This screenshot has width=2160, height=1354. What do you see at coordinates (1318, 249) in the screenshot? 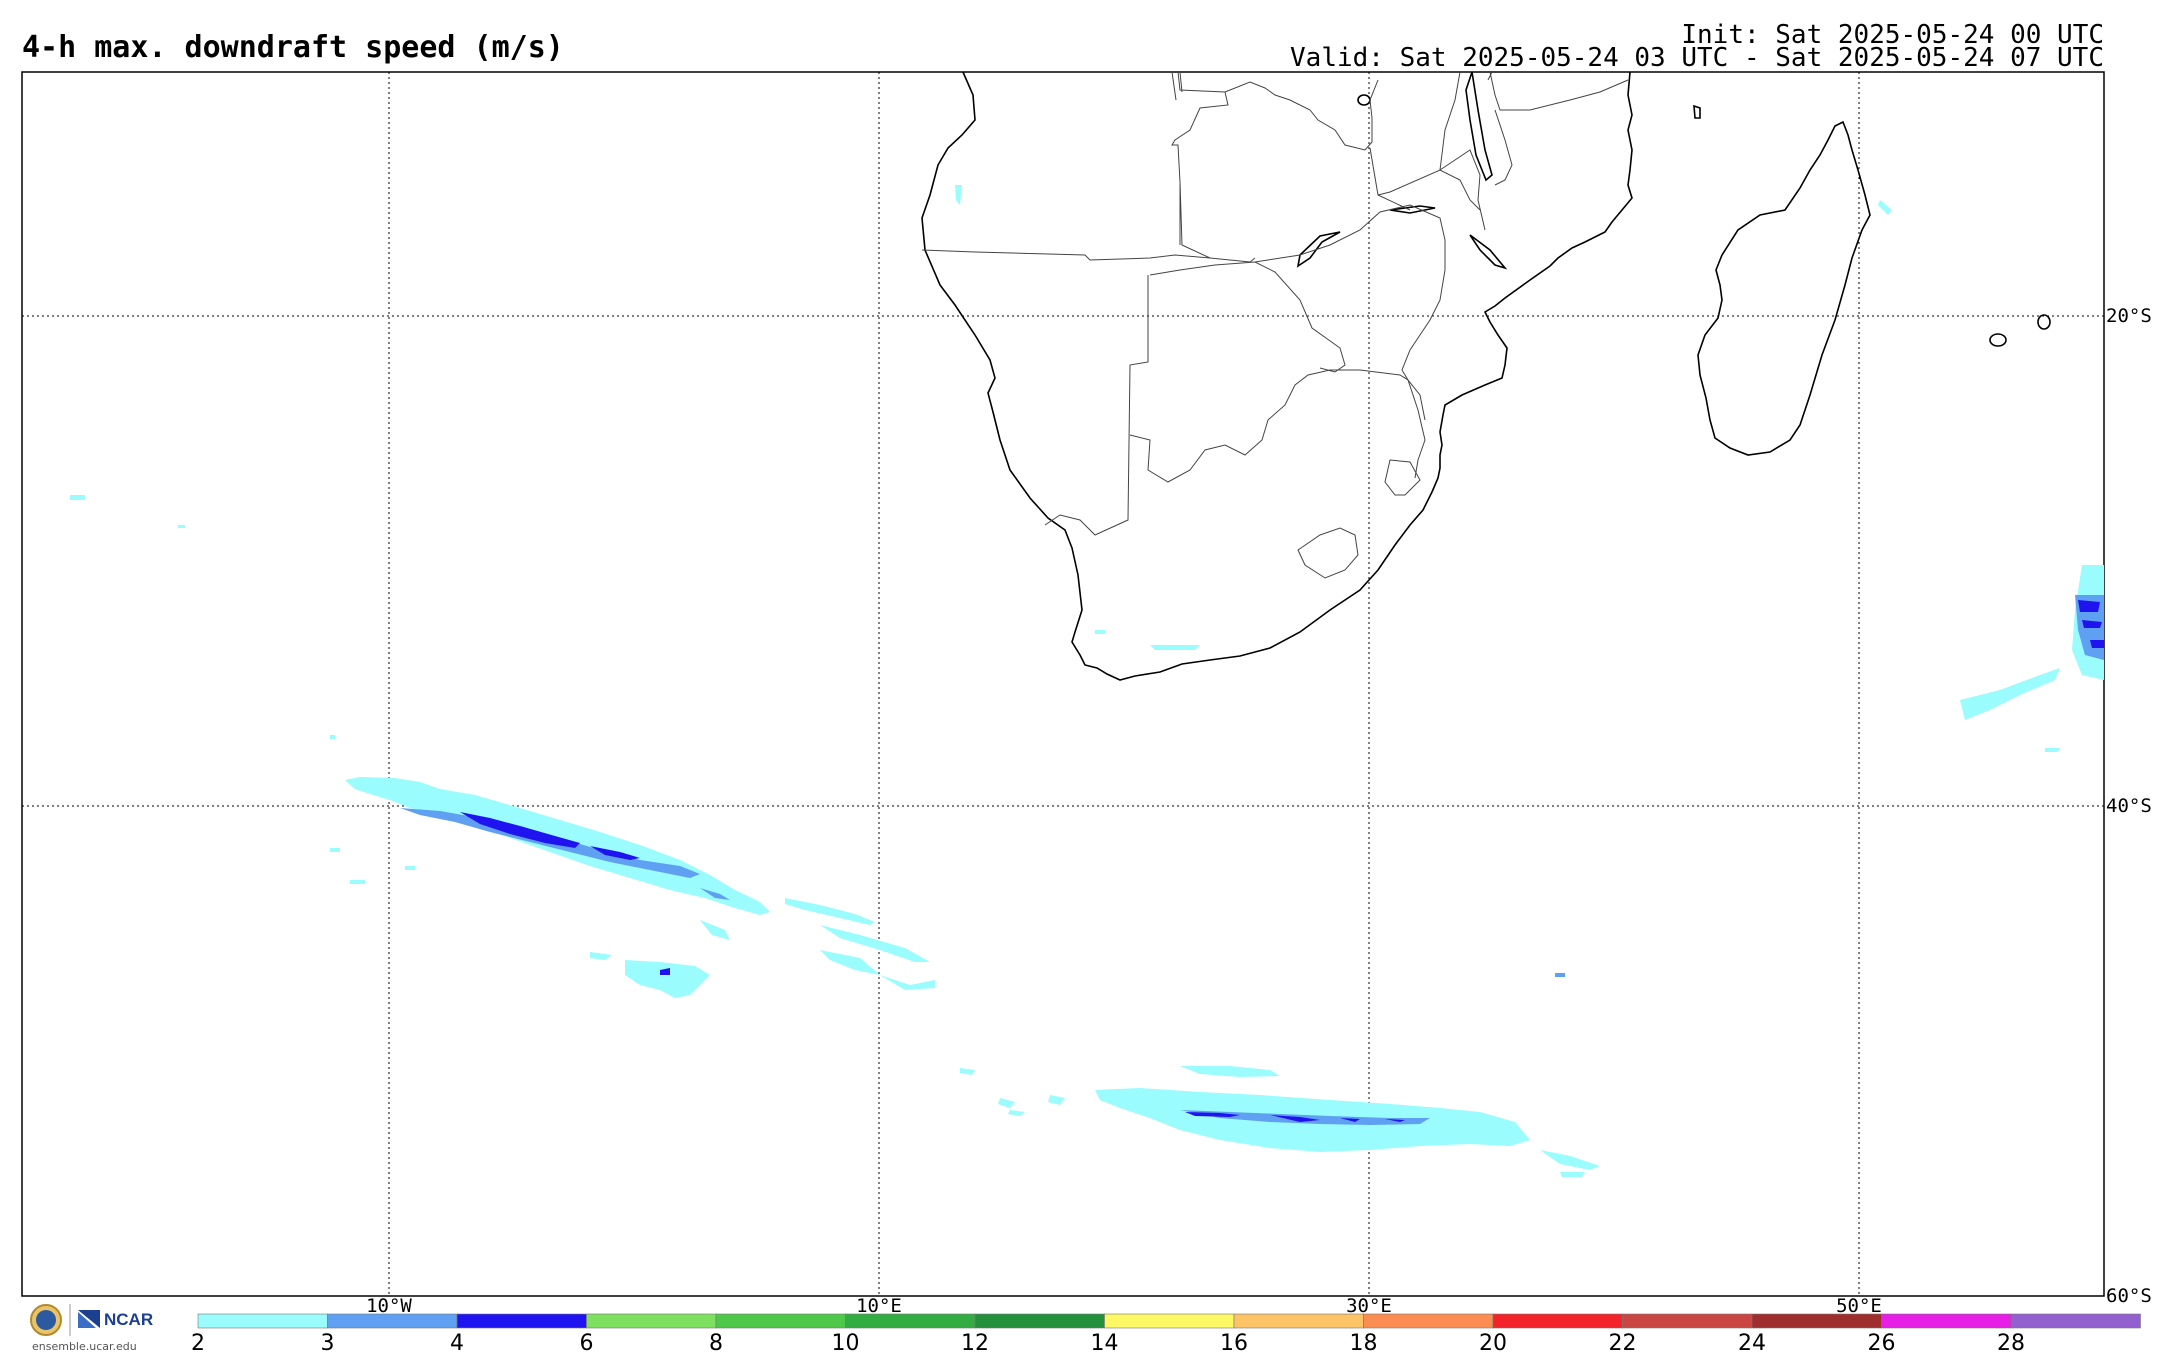
I see `lake-kariba` at bounding box center [1318, 249].